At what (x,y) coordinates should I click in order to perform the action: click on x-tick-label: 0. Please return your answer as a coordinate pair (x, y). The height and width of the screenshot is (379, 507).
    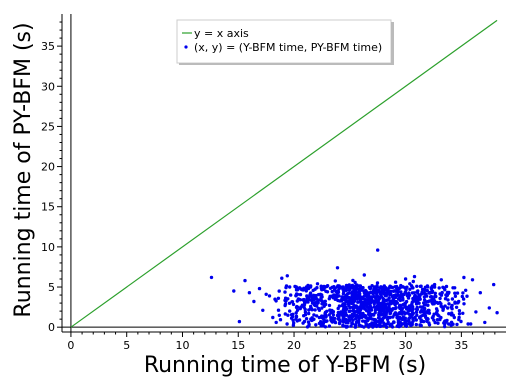
    Looking at the image, I should click on (70, 345).